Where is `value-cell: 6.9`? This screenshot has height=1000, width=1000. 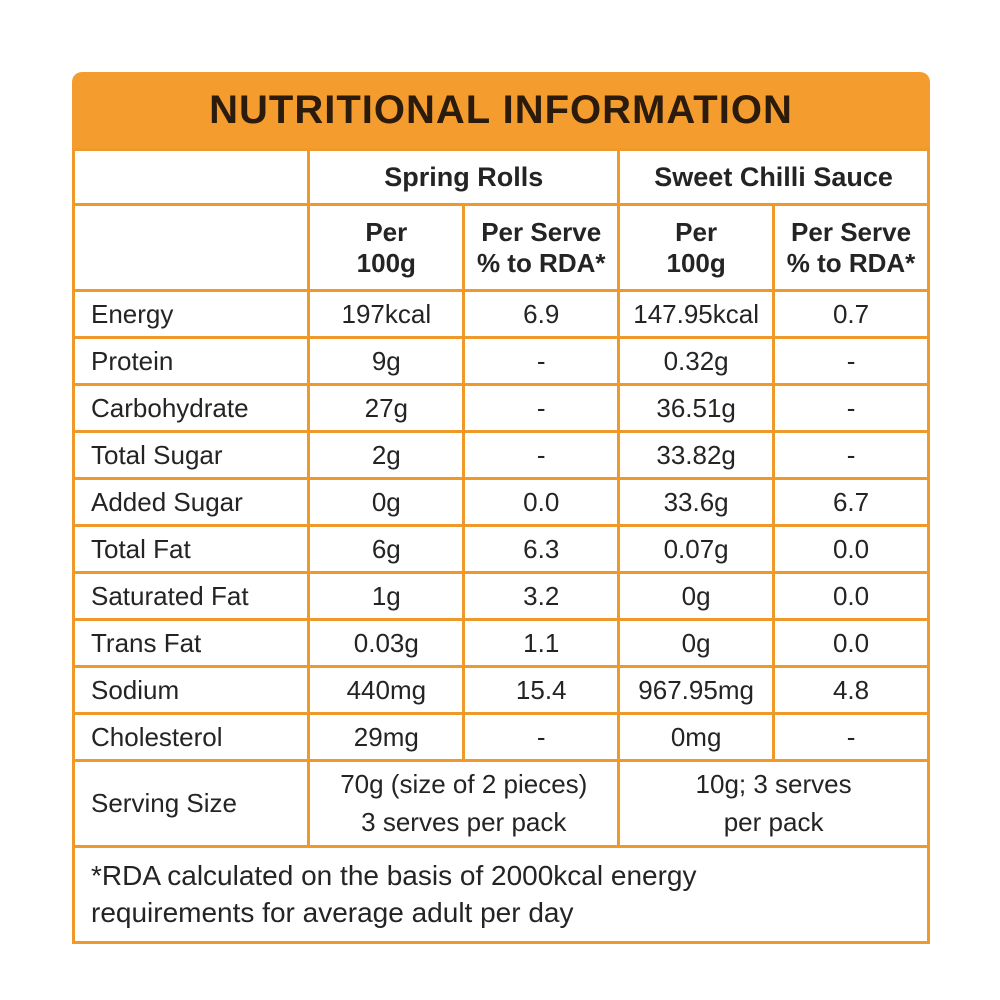
value-cell: 6.9 is located at coordinates (541, 314).